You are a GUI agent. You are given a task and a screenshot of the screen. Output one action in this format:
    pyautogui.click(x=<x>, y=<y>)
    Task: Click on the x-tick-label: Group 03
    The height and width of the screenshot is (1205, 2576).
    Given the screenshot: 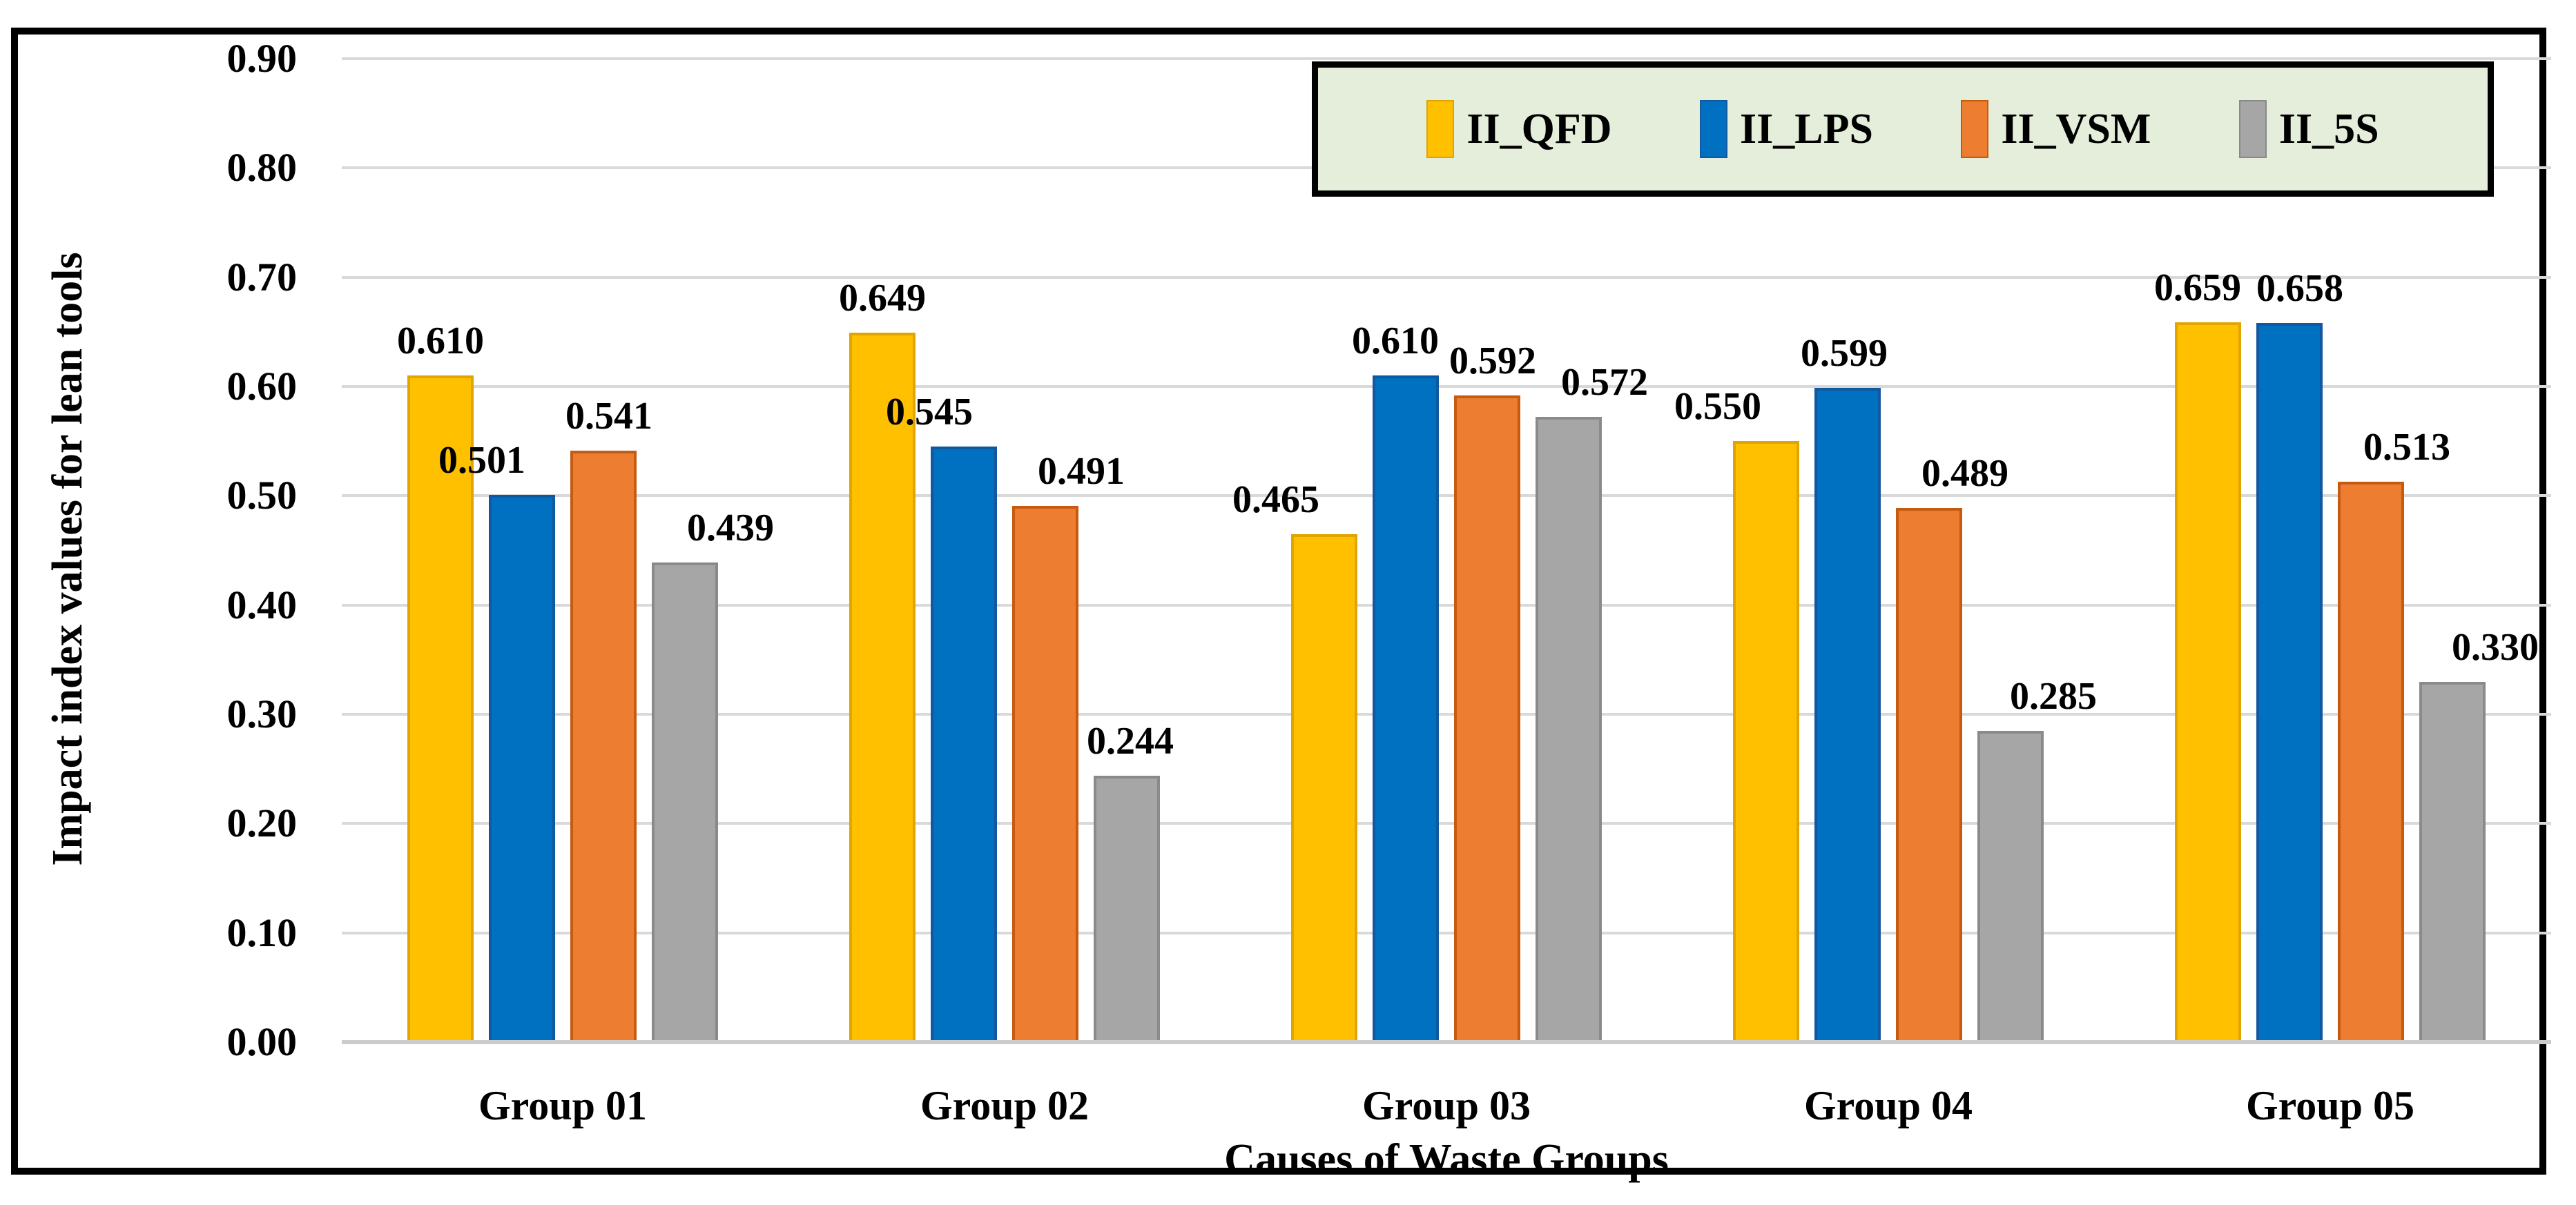 What is the action you would take?
    pyautogui.click(x=1446, y=1105)
    